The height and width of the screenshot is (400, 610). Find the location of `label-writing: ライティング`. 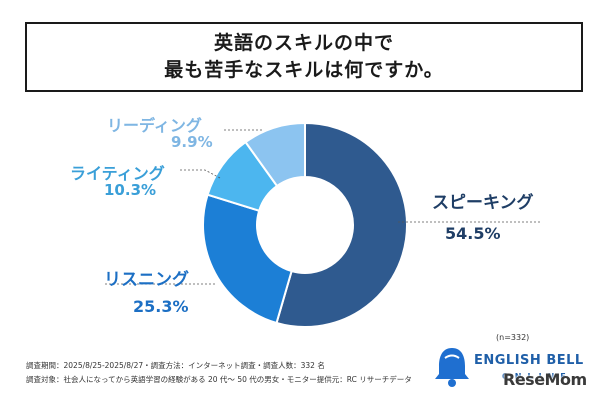

label-writing: ライティング is located at coordinates (117, 173).